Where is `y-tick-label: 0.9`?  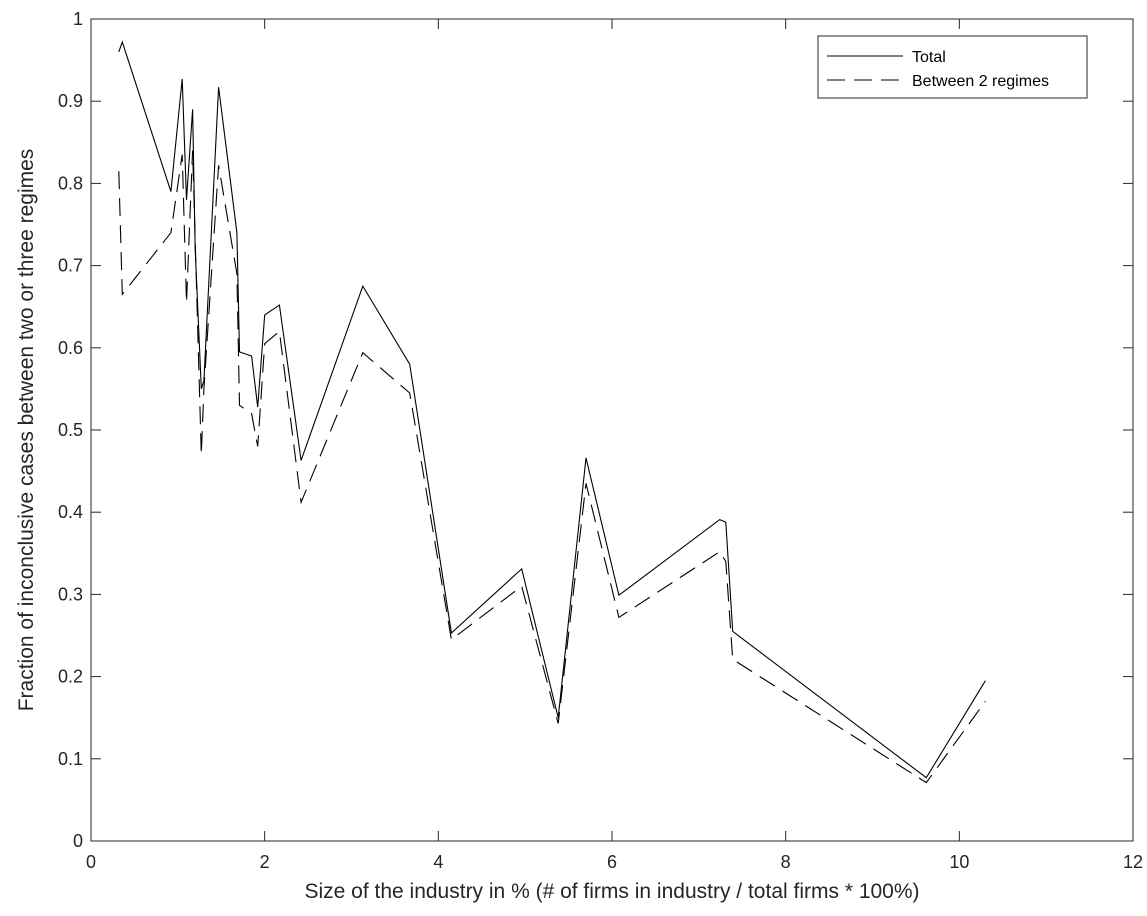
y-tick-label: 0.9 is located at coordinates (70, 101).